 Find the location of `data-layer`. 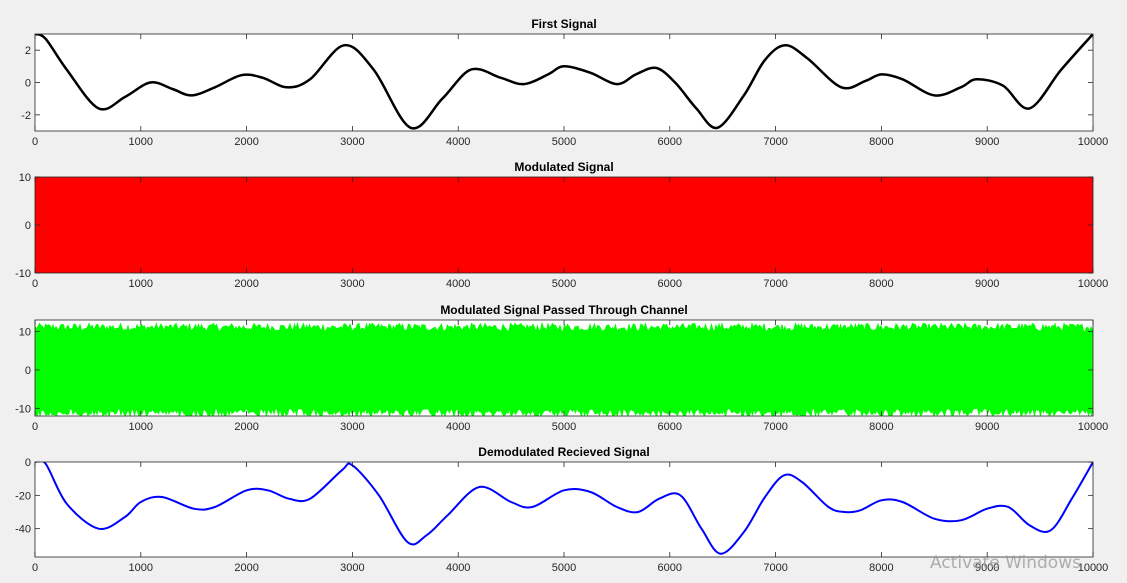

data-layer is located at coordinates (564, 508).